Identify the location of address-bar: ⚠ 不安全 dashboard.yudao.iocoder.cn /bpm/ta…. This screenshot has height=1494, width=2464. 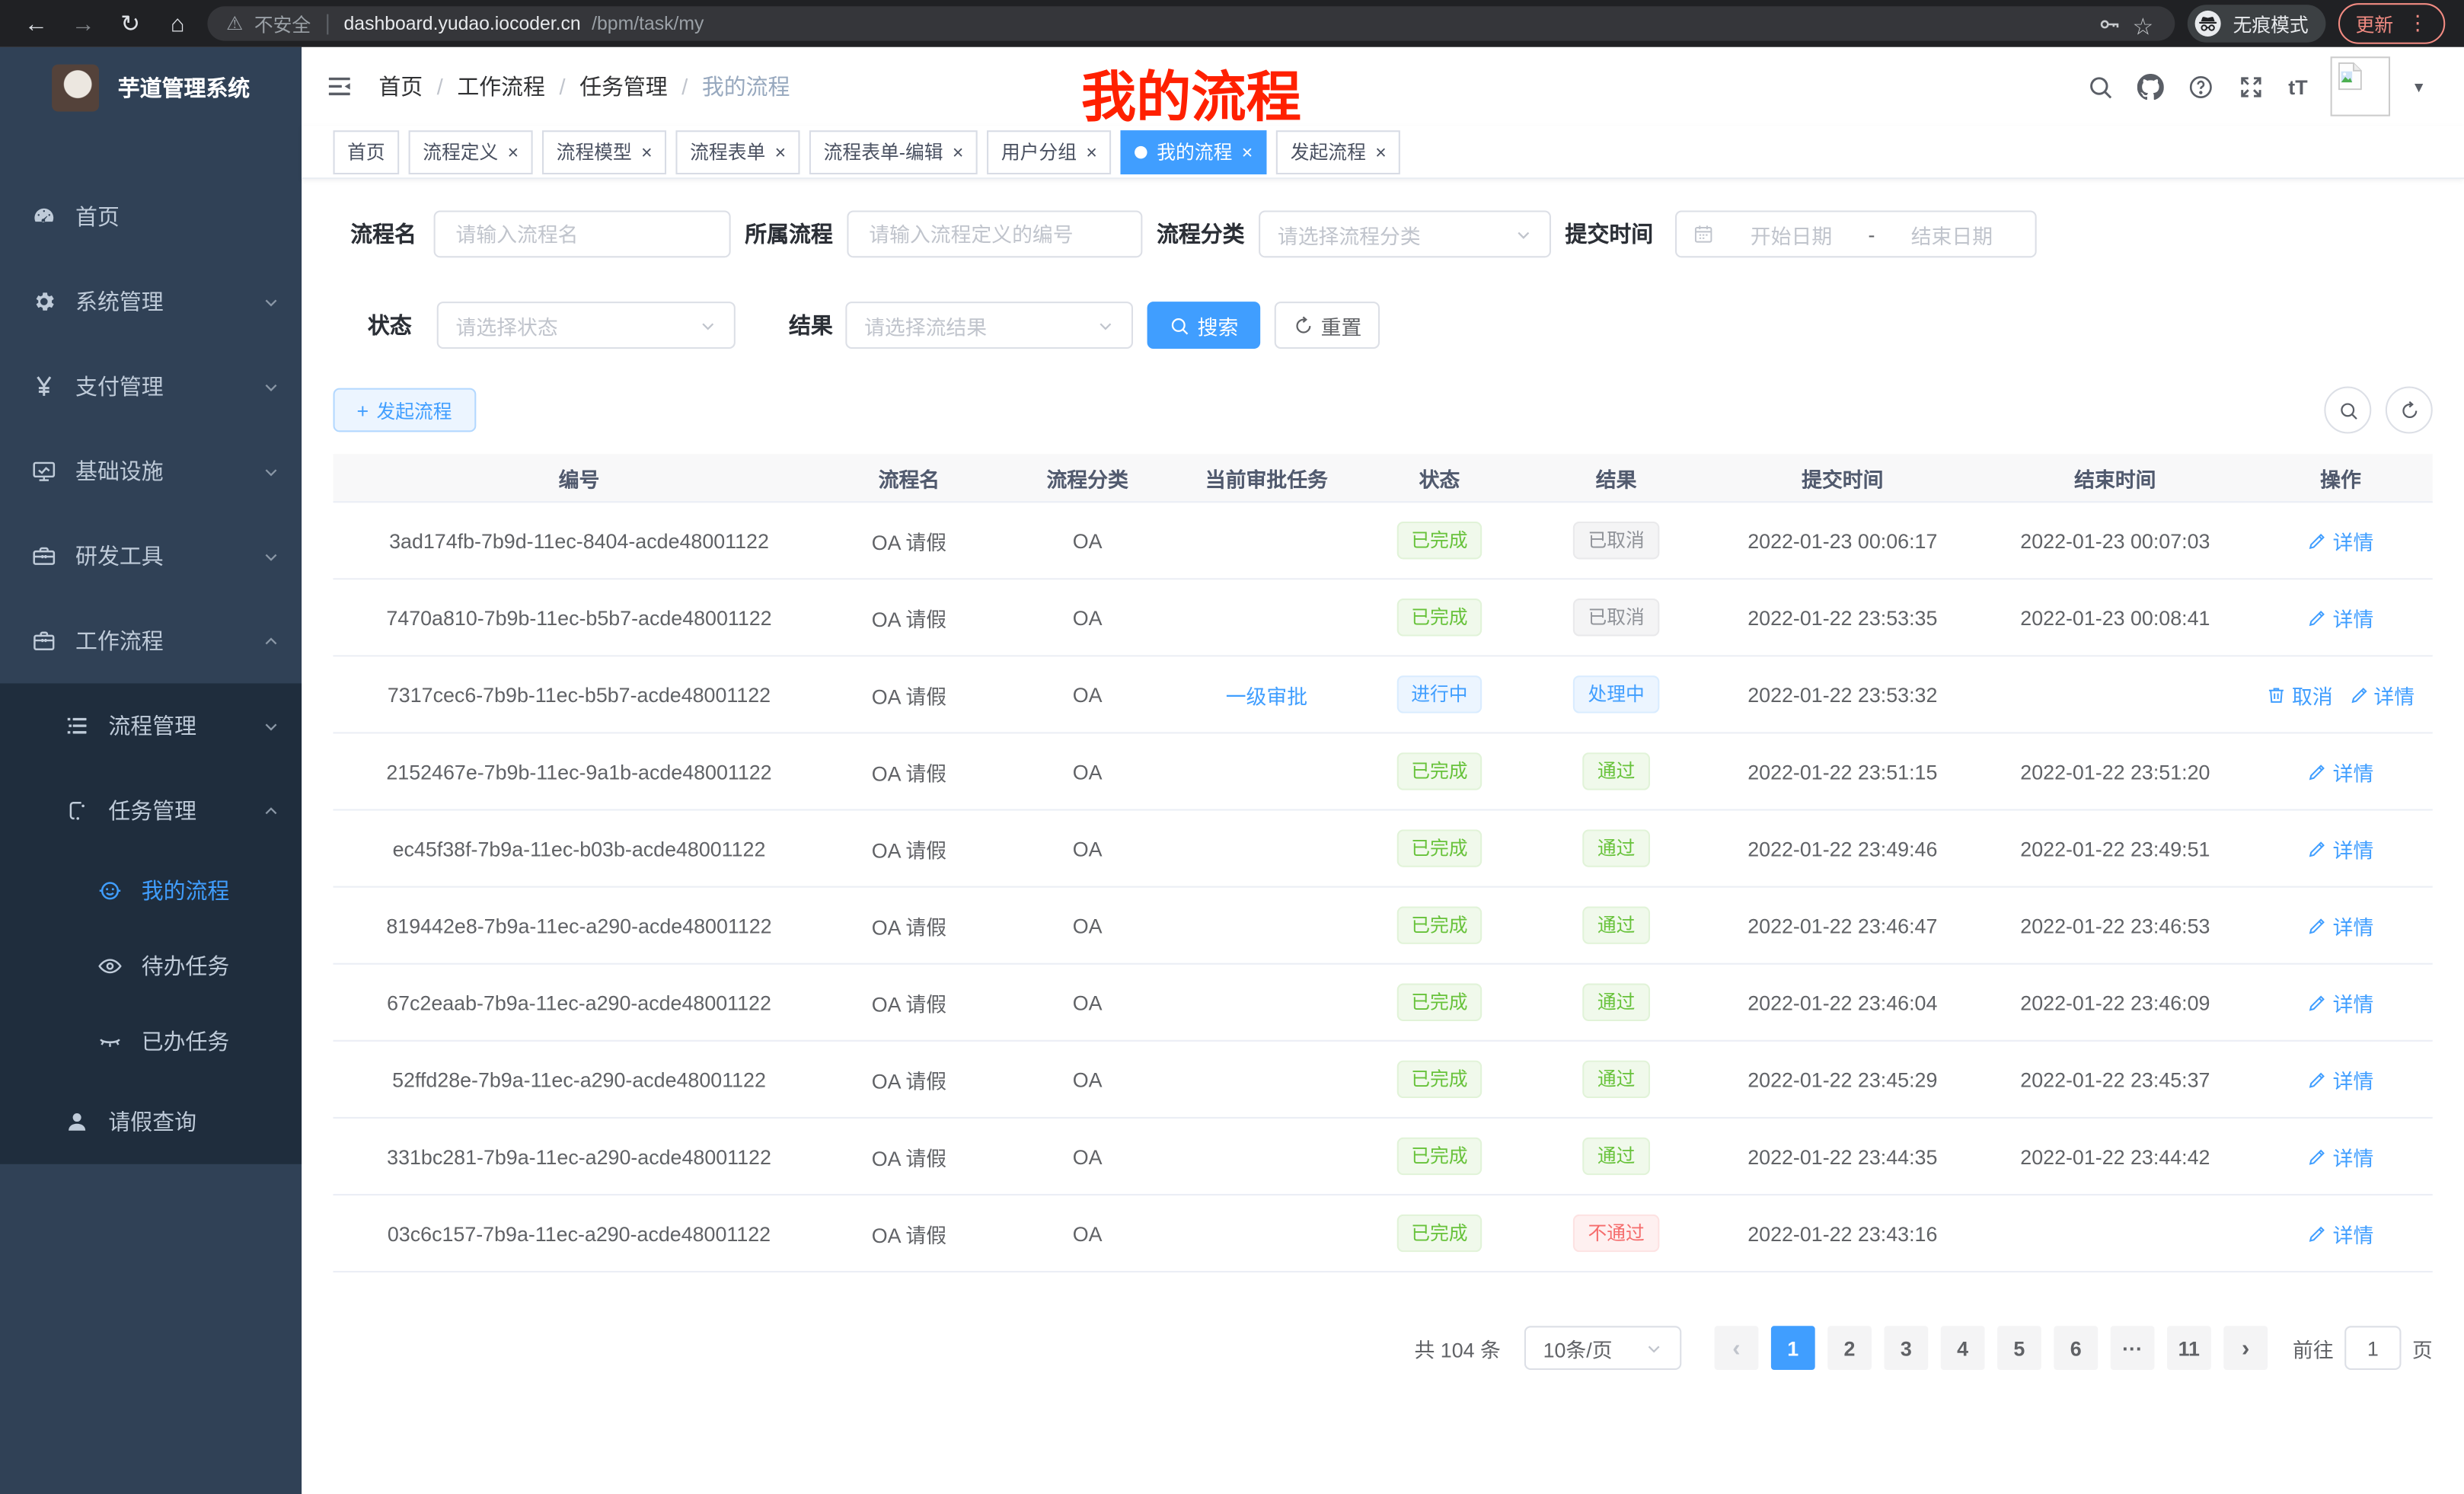
(1191, 23).